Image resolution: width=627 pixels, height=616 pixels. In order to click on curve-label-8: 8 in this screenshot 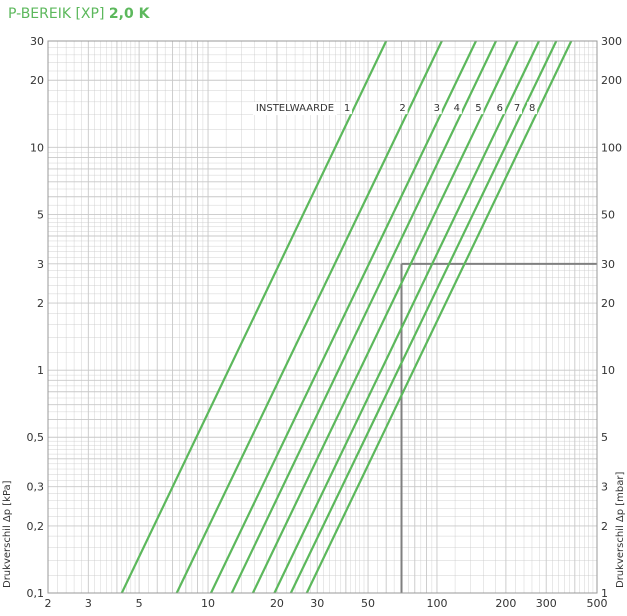, I will do `click(532, 108)`.